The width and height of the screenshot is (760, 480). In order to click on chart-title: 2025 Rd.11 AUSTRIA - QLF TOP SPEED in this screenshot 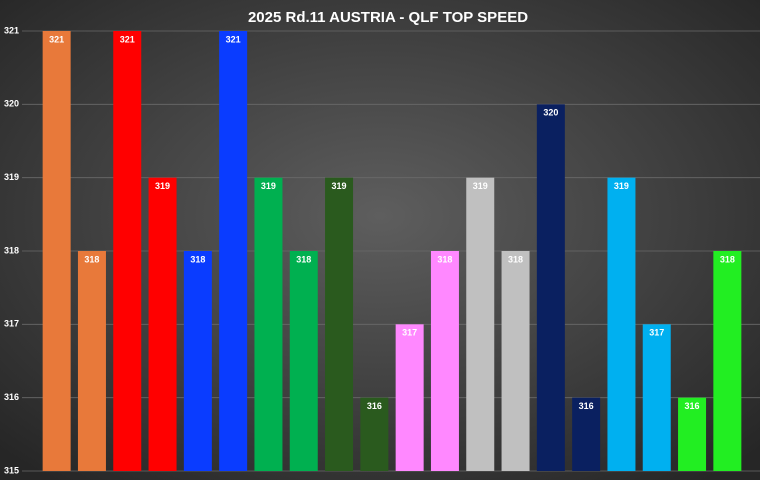, I will do `click(388, 17)`.